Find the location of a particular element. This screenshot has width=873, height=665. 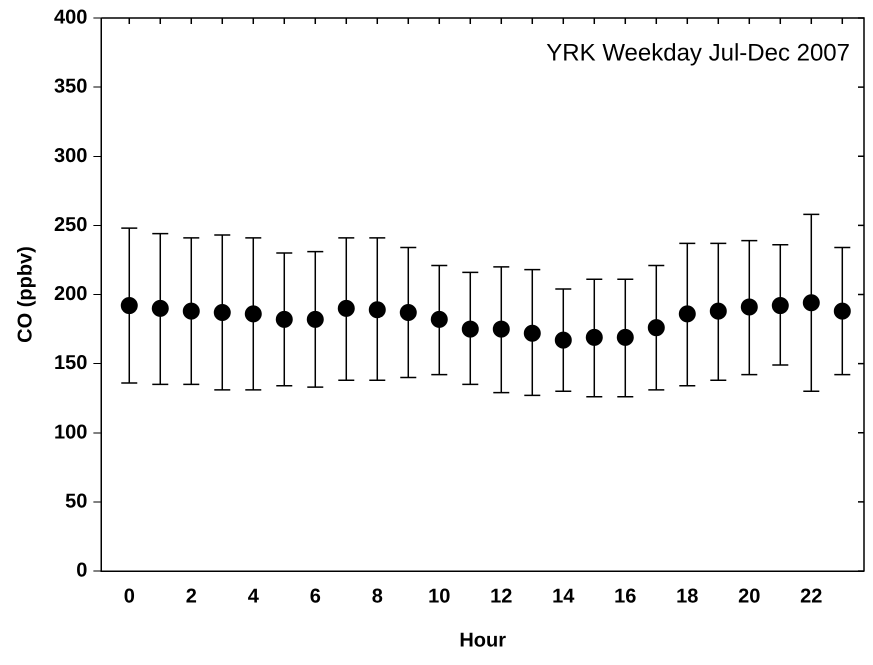

y-tick-label: 50 is located at coordinates (76, 501).